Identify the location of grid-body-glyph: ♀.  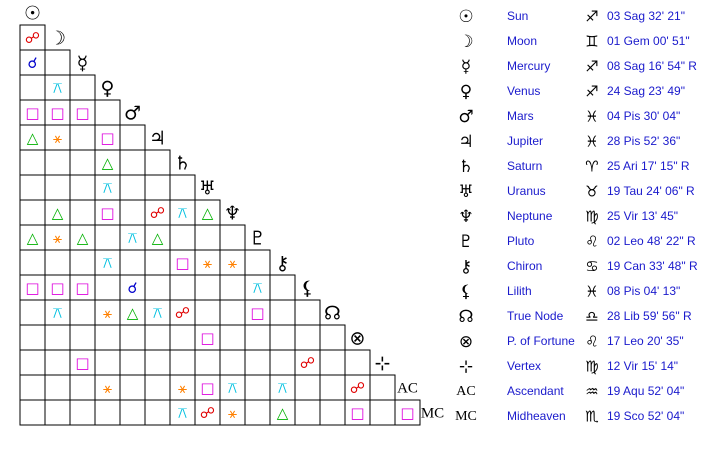
(108, 89).